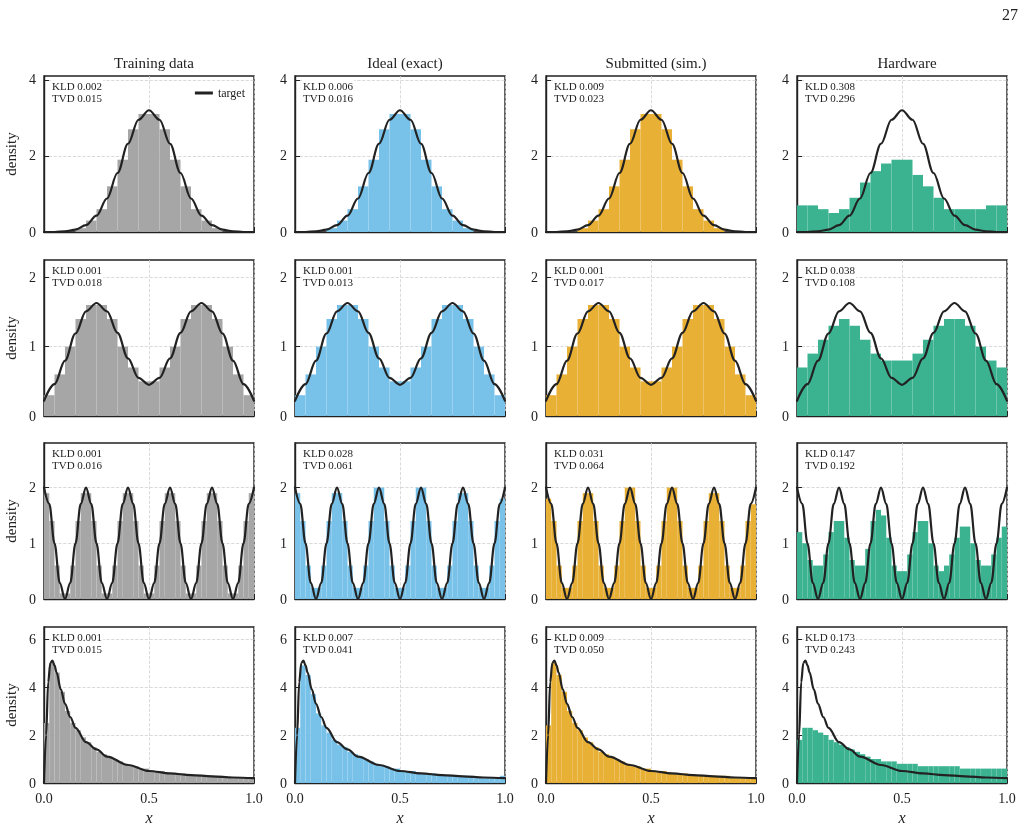 This screenshot has height=831, width=1026. What do you see at coordinates (328, 281) in the screenshot?
I see `annotation: TVD 0.013` at bounding box center [328, 281].